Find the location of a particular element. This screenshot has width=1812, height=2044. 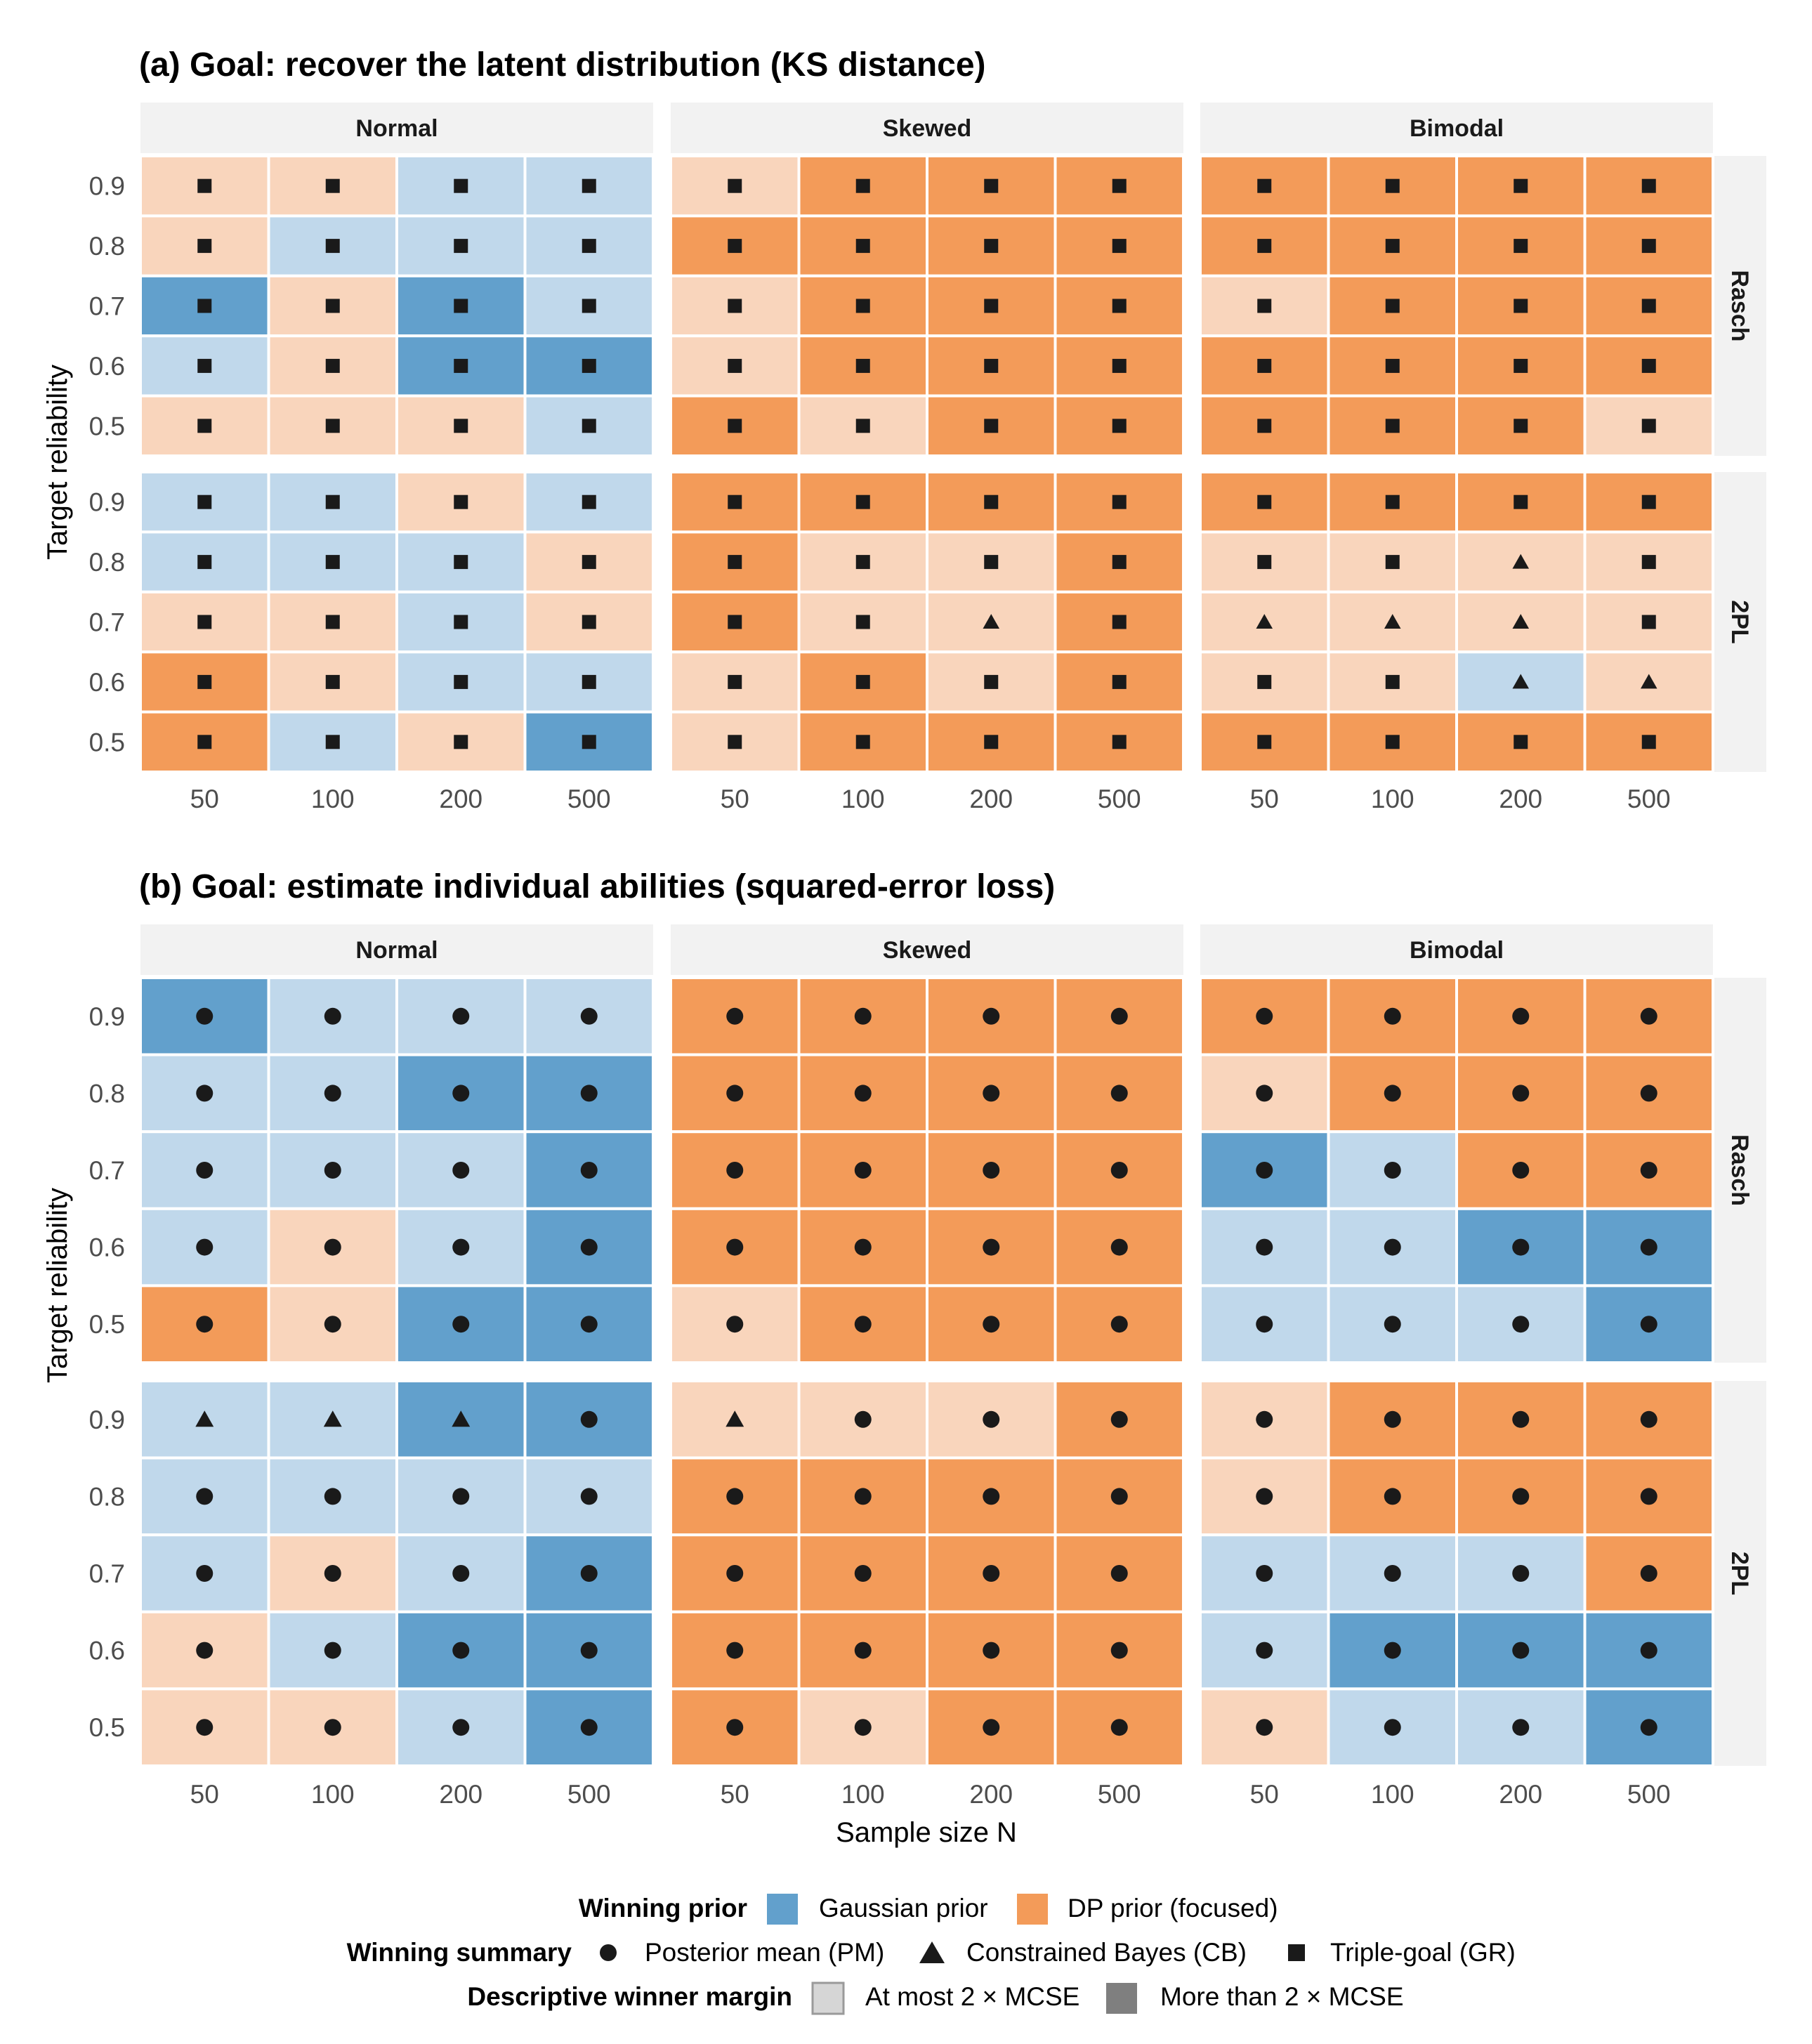

panel-b-cell-rasch-normal-r0.6-n100 is located at coordinates (332, 1247).